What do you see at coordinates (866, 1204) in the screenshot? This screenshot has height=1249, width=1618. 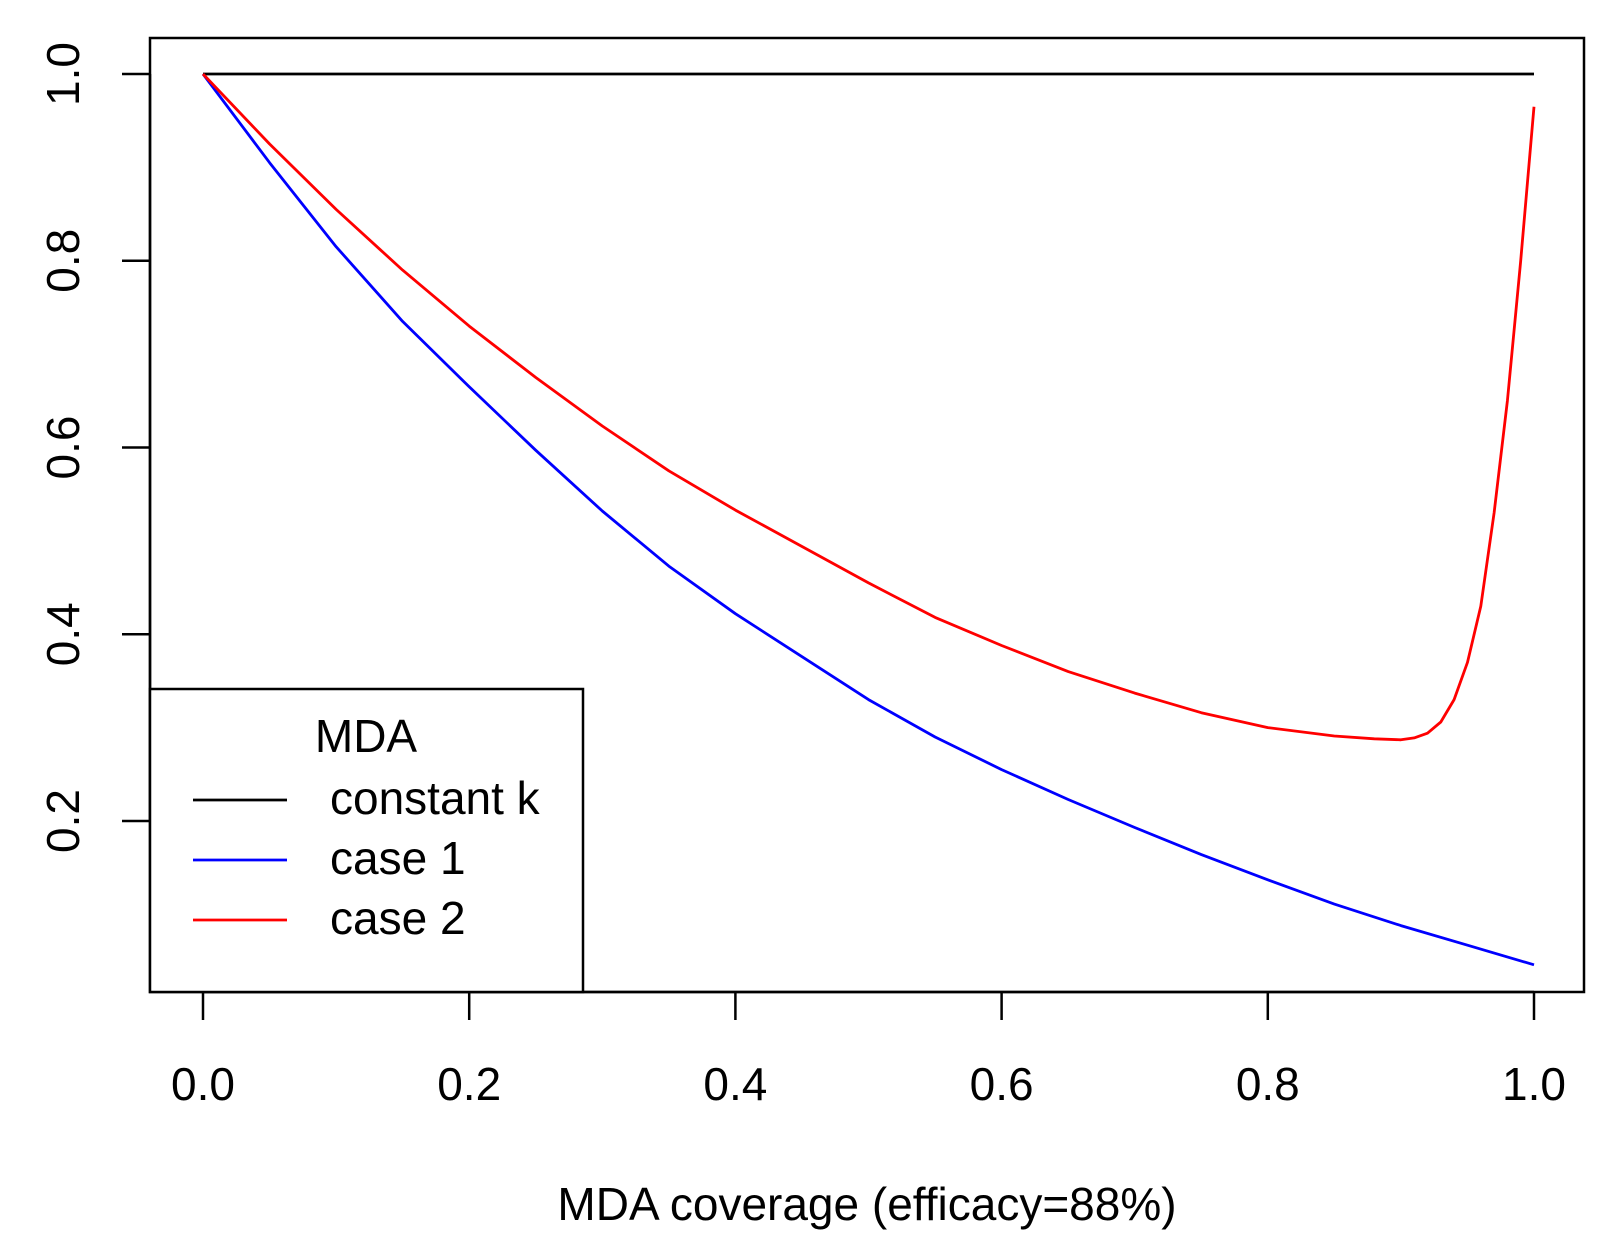 I see `x-axis-label: MDA coverage (efficacy=88%)` at bounding box center [866, 1204].